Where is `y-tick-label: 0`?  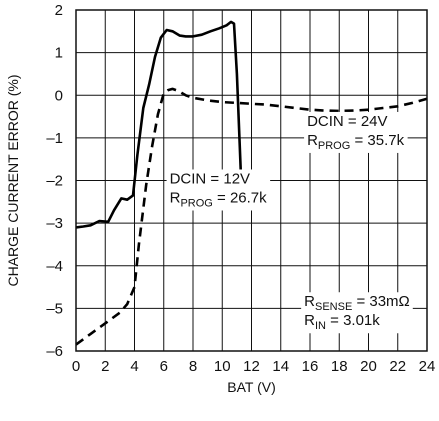 y-tick-label: 0 is located at coordinates (59, 95).